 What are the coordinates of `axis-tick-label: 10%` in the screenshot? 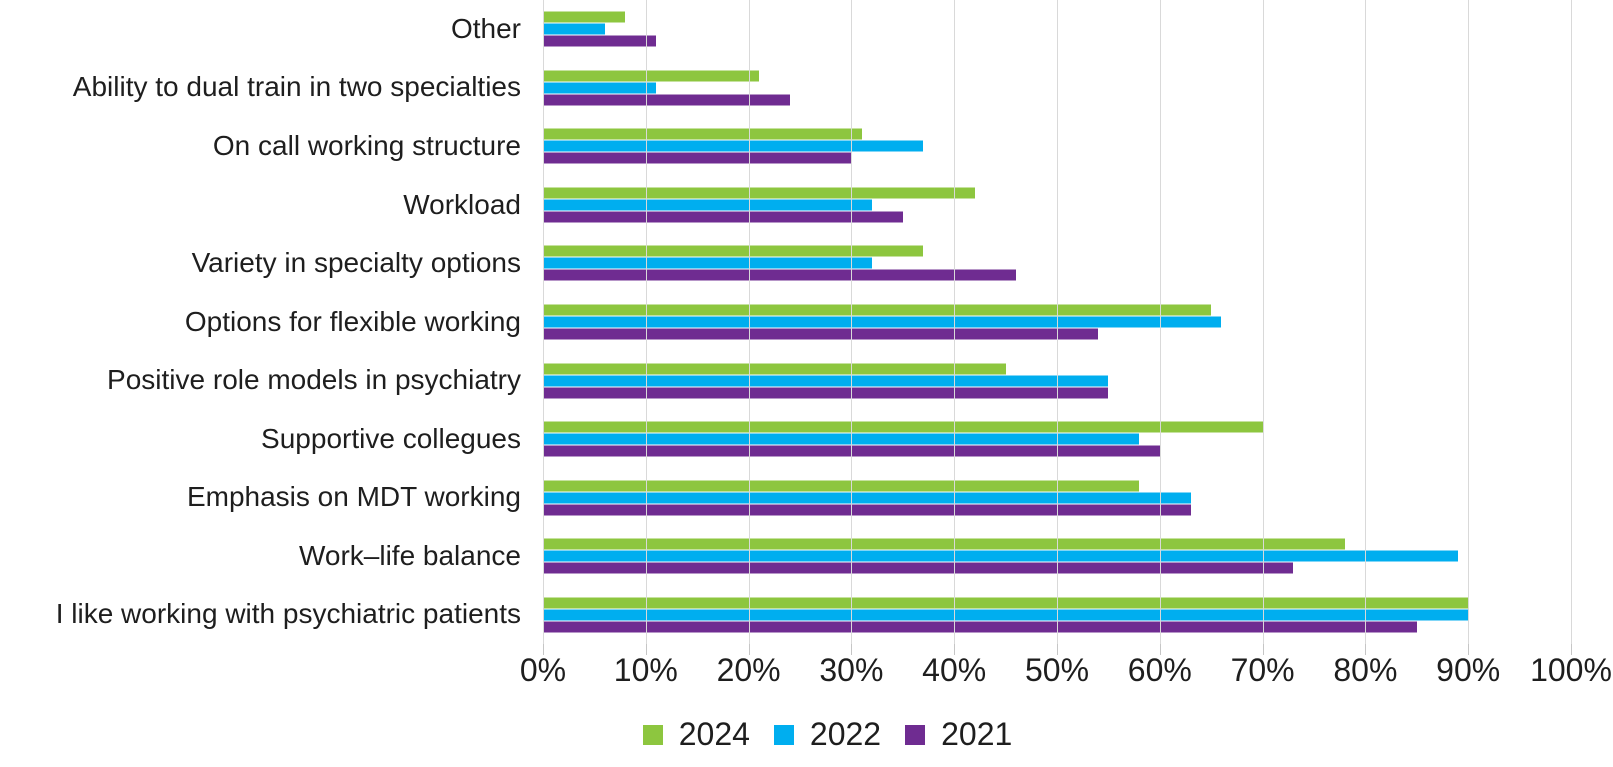 It's located at (645, 670).